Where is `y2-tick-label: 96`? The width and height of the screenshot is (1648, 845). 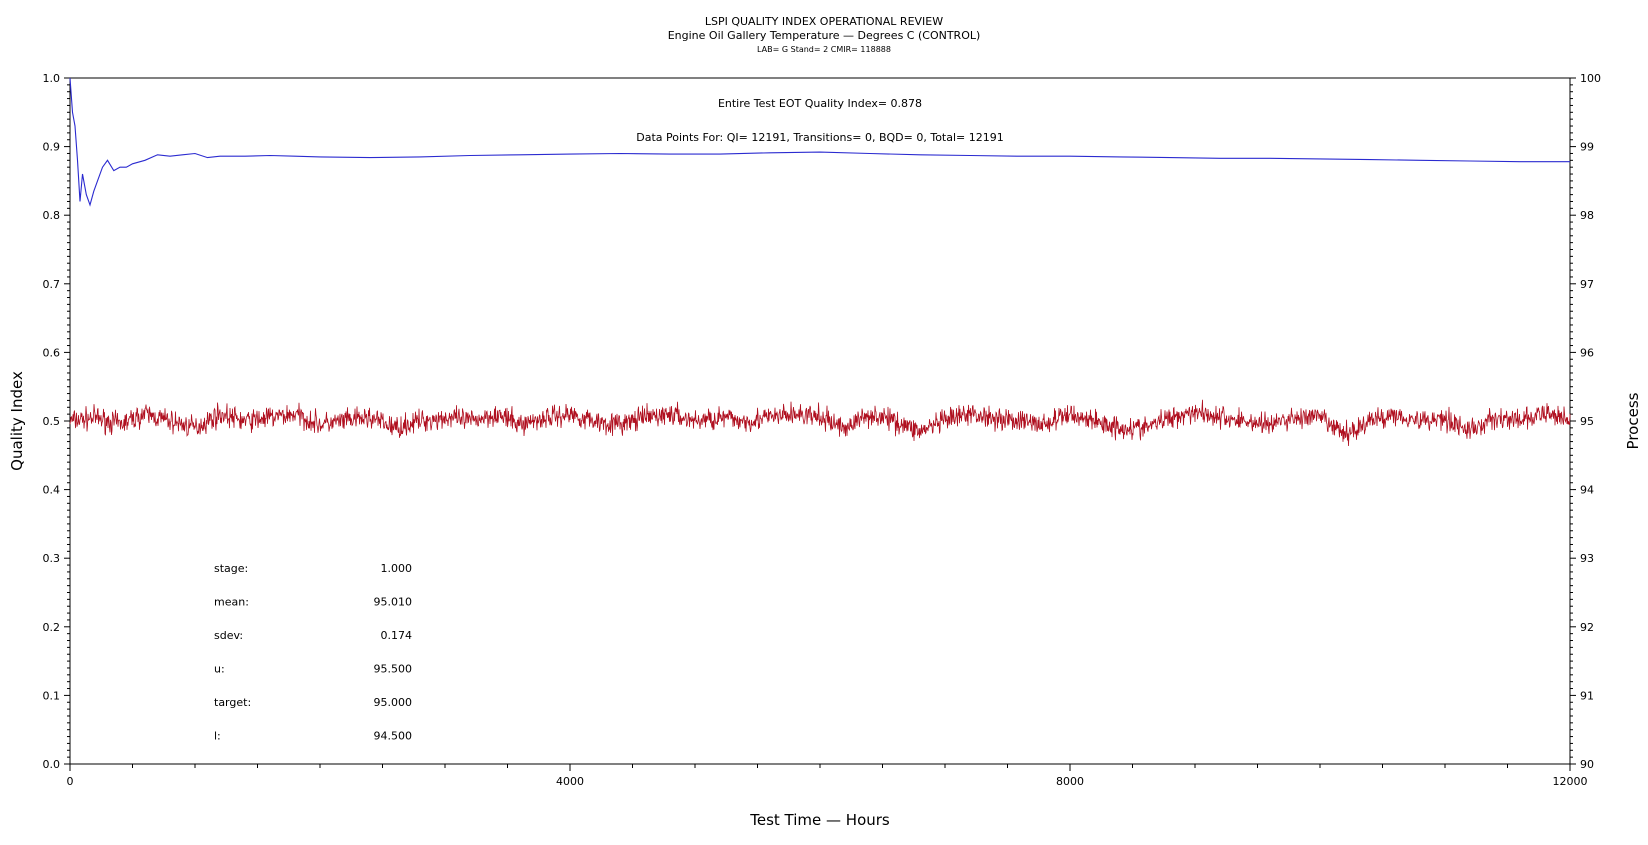
y2-tick-label: 96 is located at coordinates (1587, 352).